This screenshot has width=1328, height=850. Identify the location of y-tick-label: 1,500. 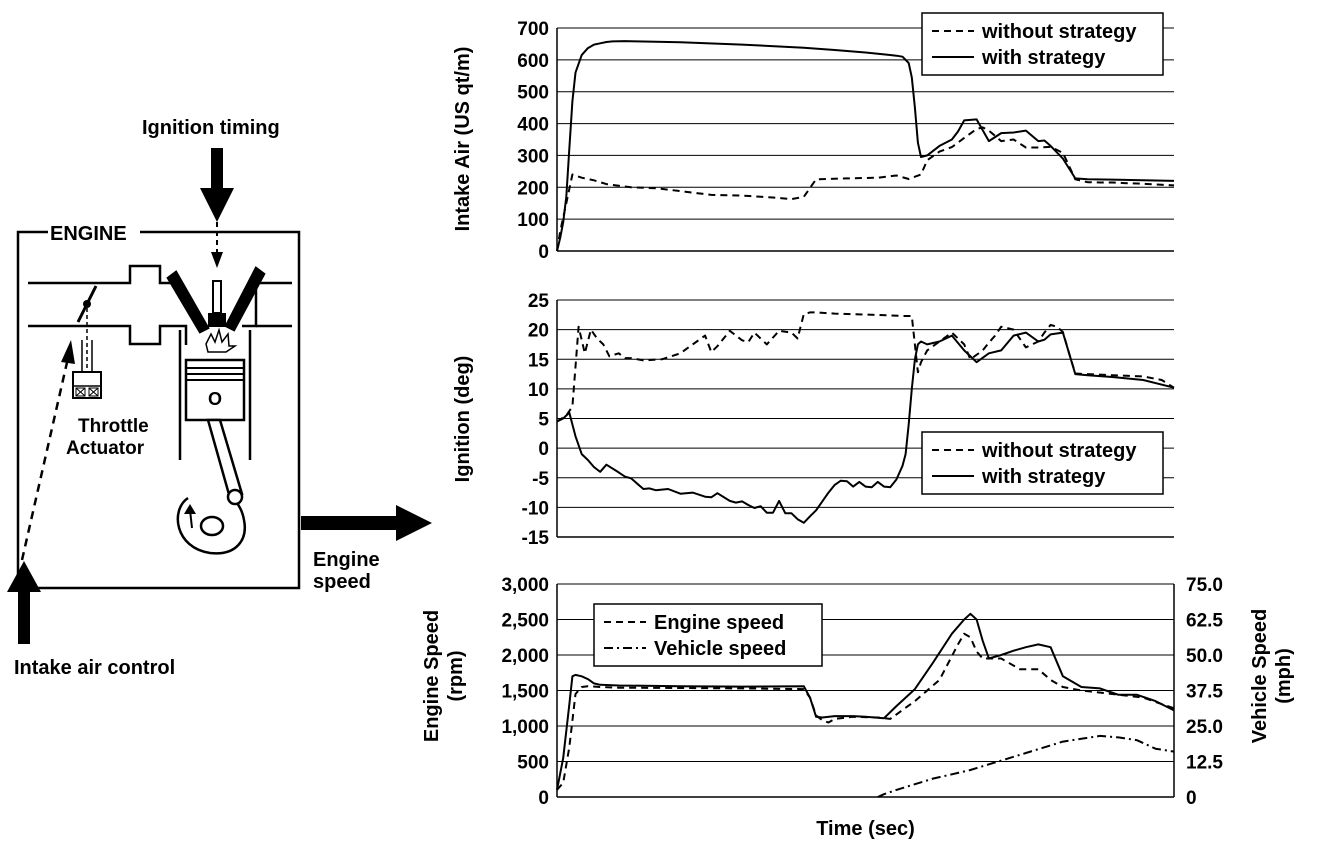
(525, 692).